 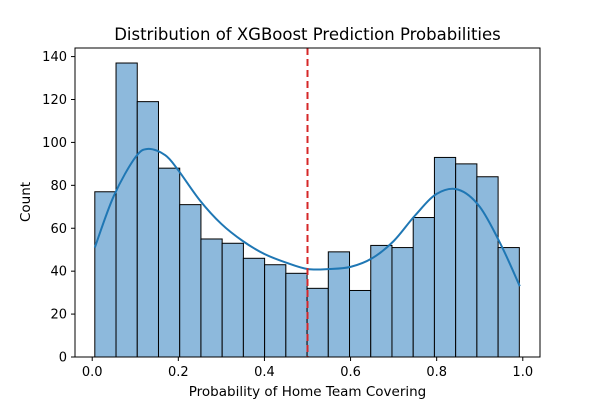 I want to click on x-axis: 0.0 0.2 0.4 0.6 0.8 1.0, so click(x=307, y=368).